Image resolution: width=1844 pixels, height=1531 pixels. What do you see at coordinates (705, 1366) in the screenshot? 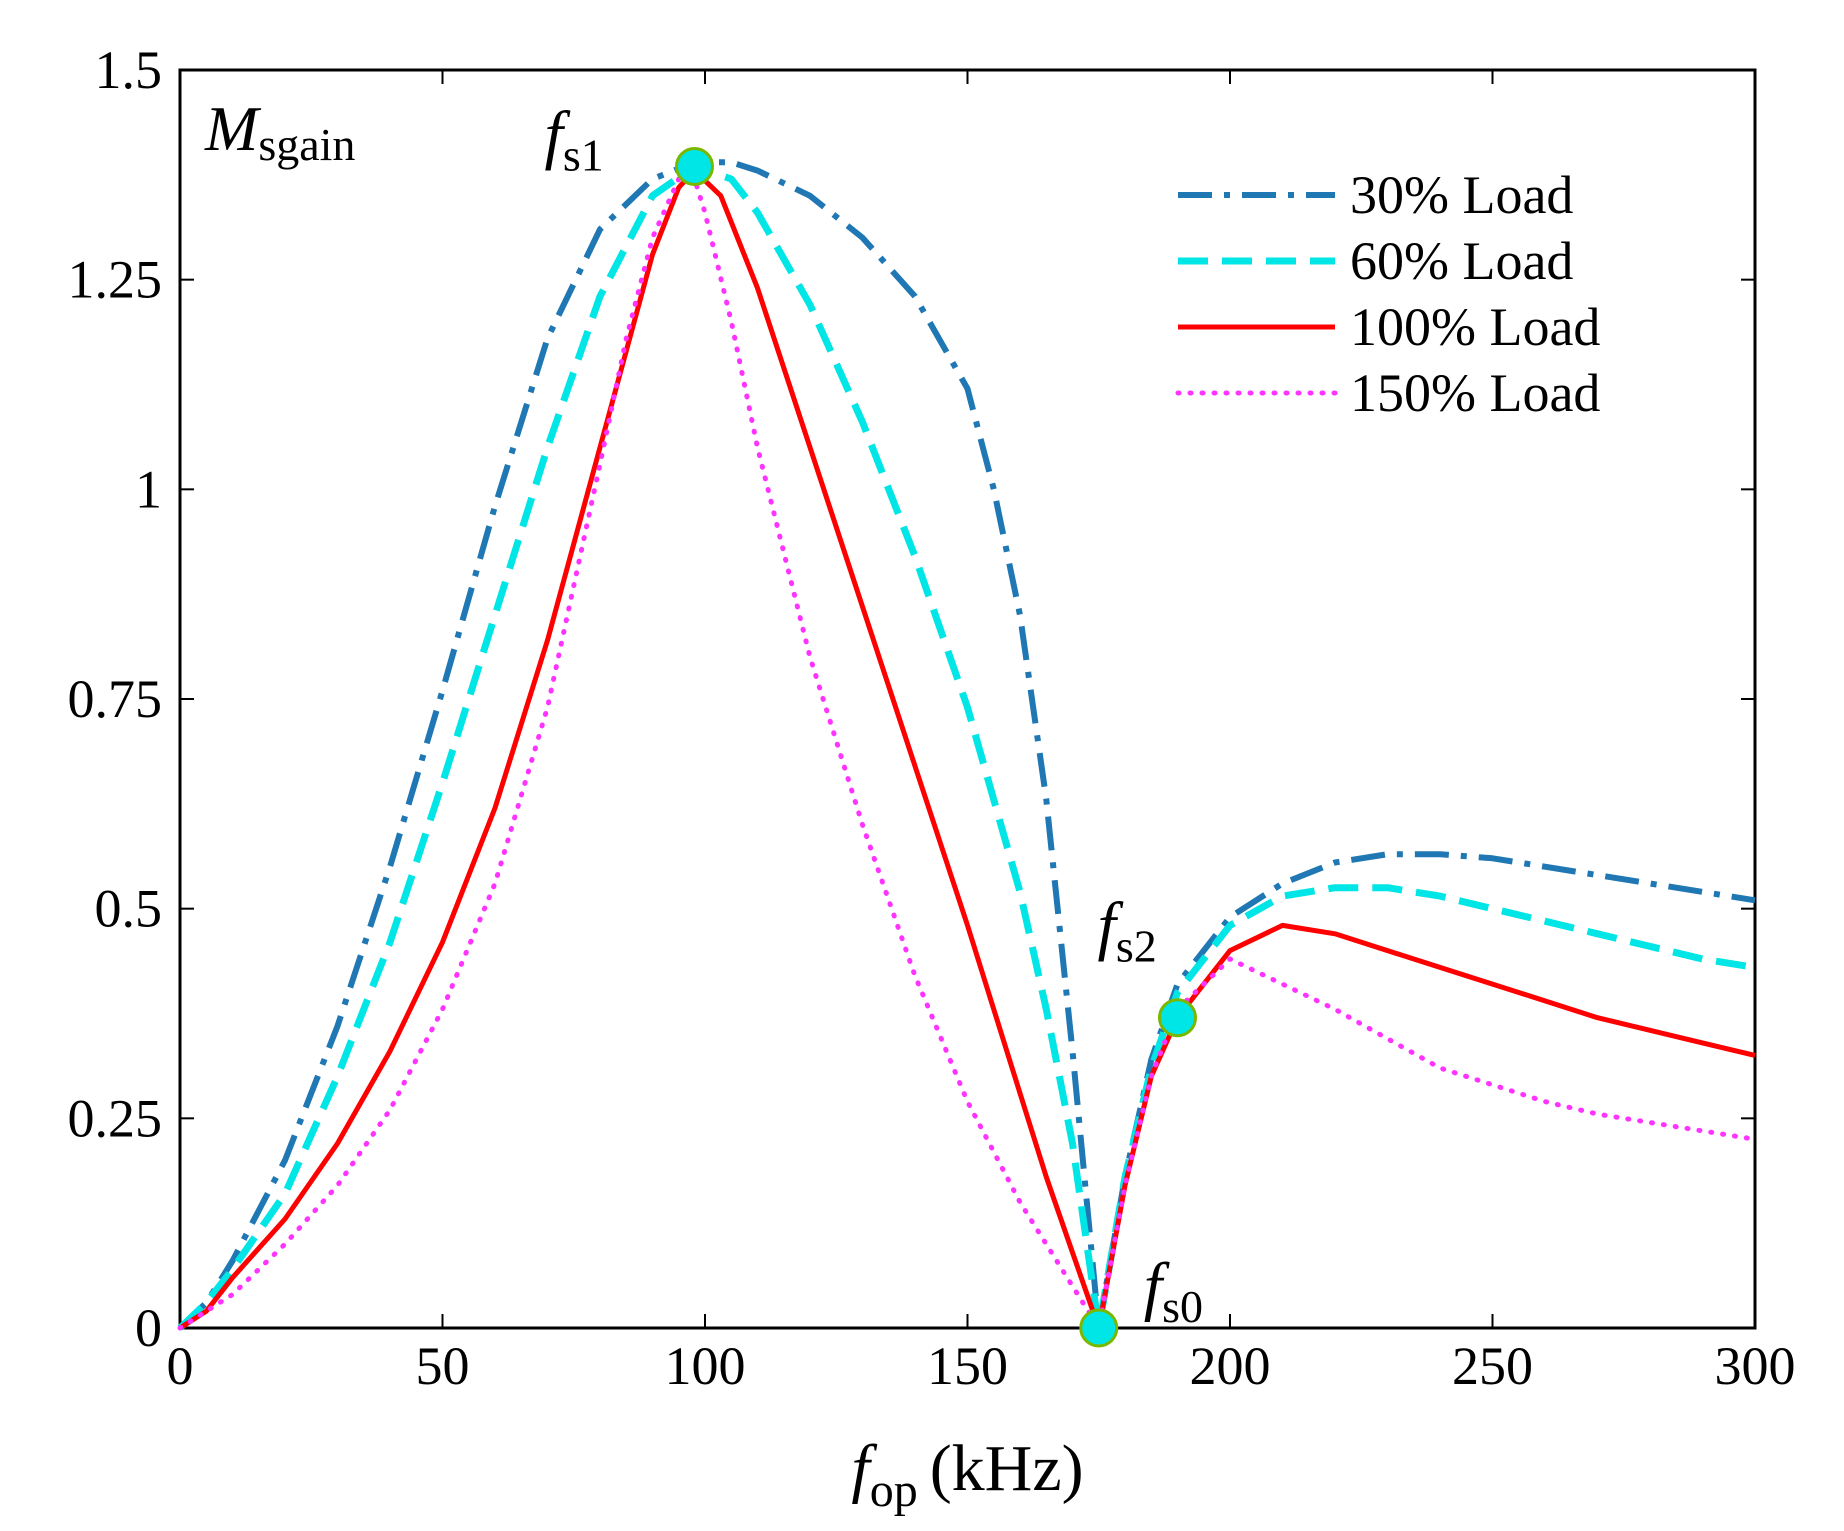
I see `x-tick-label: 100` at bounding box center [705, 1366].